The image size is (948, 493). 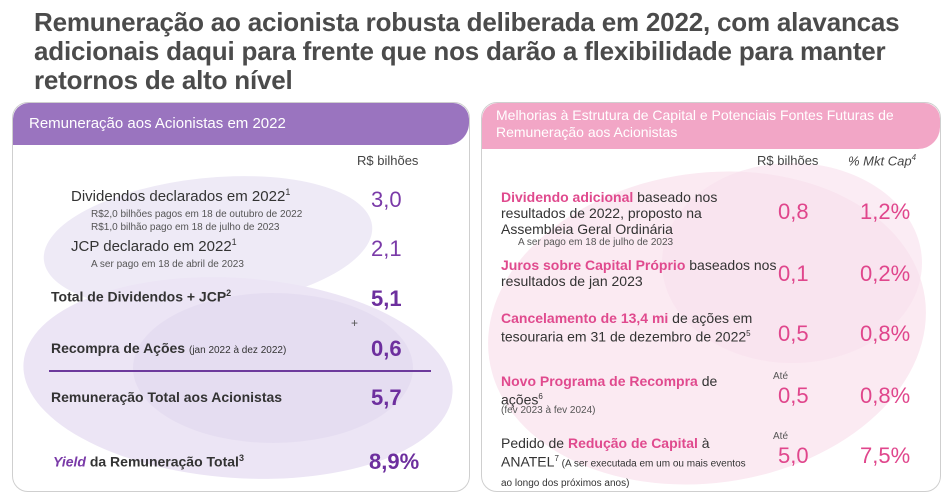 What do you see at coordinates (885, 211) in the screenshot?
I see `additional-dividend-pct: 1,2%` at bounding box center [885, 211].